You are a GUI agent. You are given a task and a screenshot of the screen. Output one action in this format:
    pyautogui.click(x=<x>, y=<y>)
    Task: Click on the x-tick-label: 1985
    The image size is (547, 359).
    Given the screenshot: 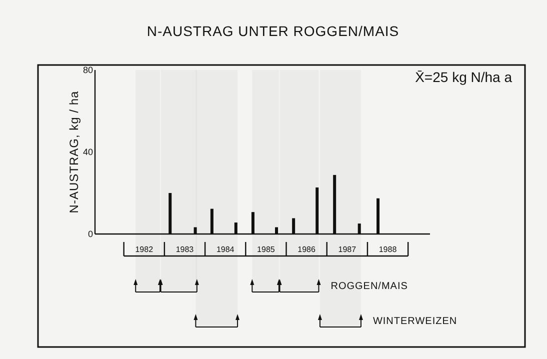 What is the action you would take?
    pyautogui.click(x=266, y=249)
    